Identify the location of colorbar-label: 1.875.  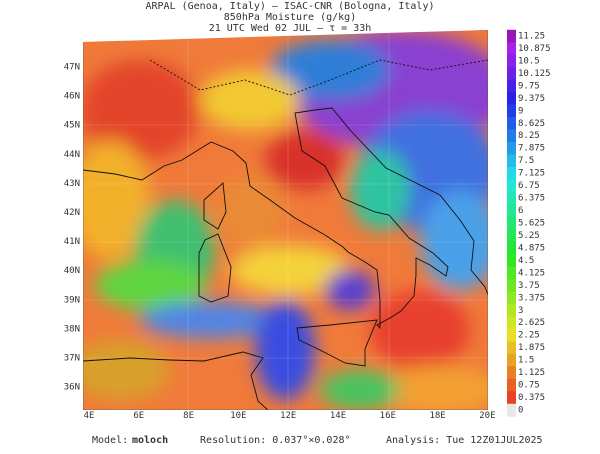
(531, 348).